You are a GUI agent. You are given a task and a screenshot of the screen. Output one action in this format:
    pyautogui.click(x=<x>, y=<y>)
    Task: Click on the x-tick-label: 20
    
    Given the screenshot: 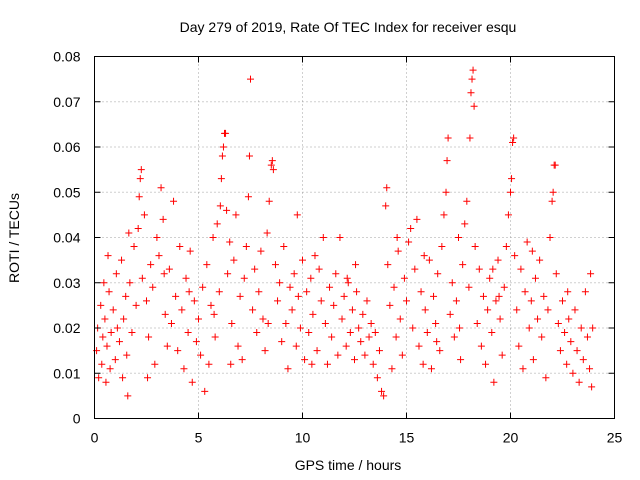 What is the action you would take?
    pyautogui.click(x=511, y=438)
    